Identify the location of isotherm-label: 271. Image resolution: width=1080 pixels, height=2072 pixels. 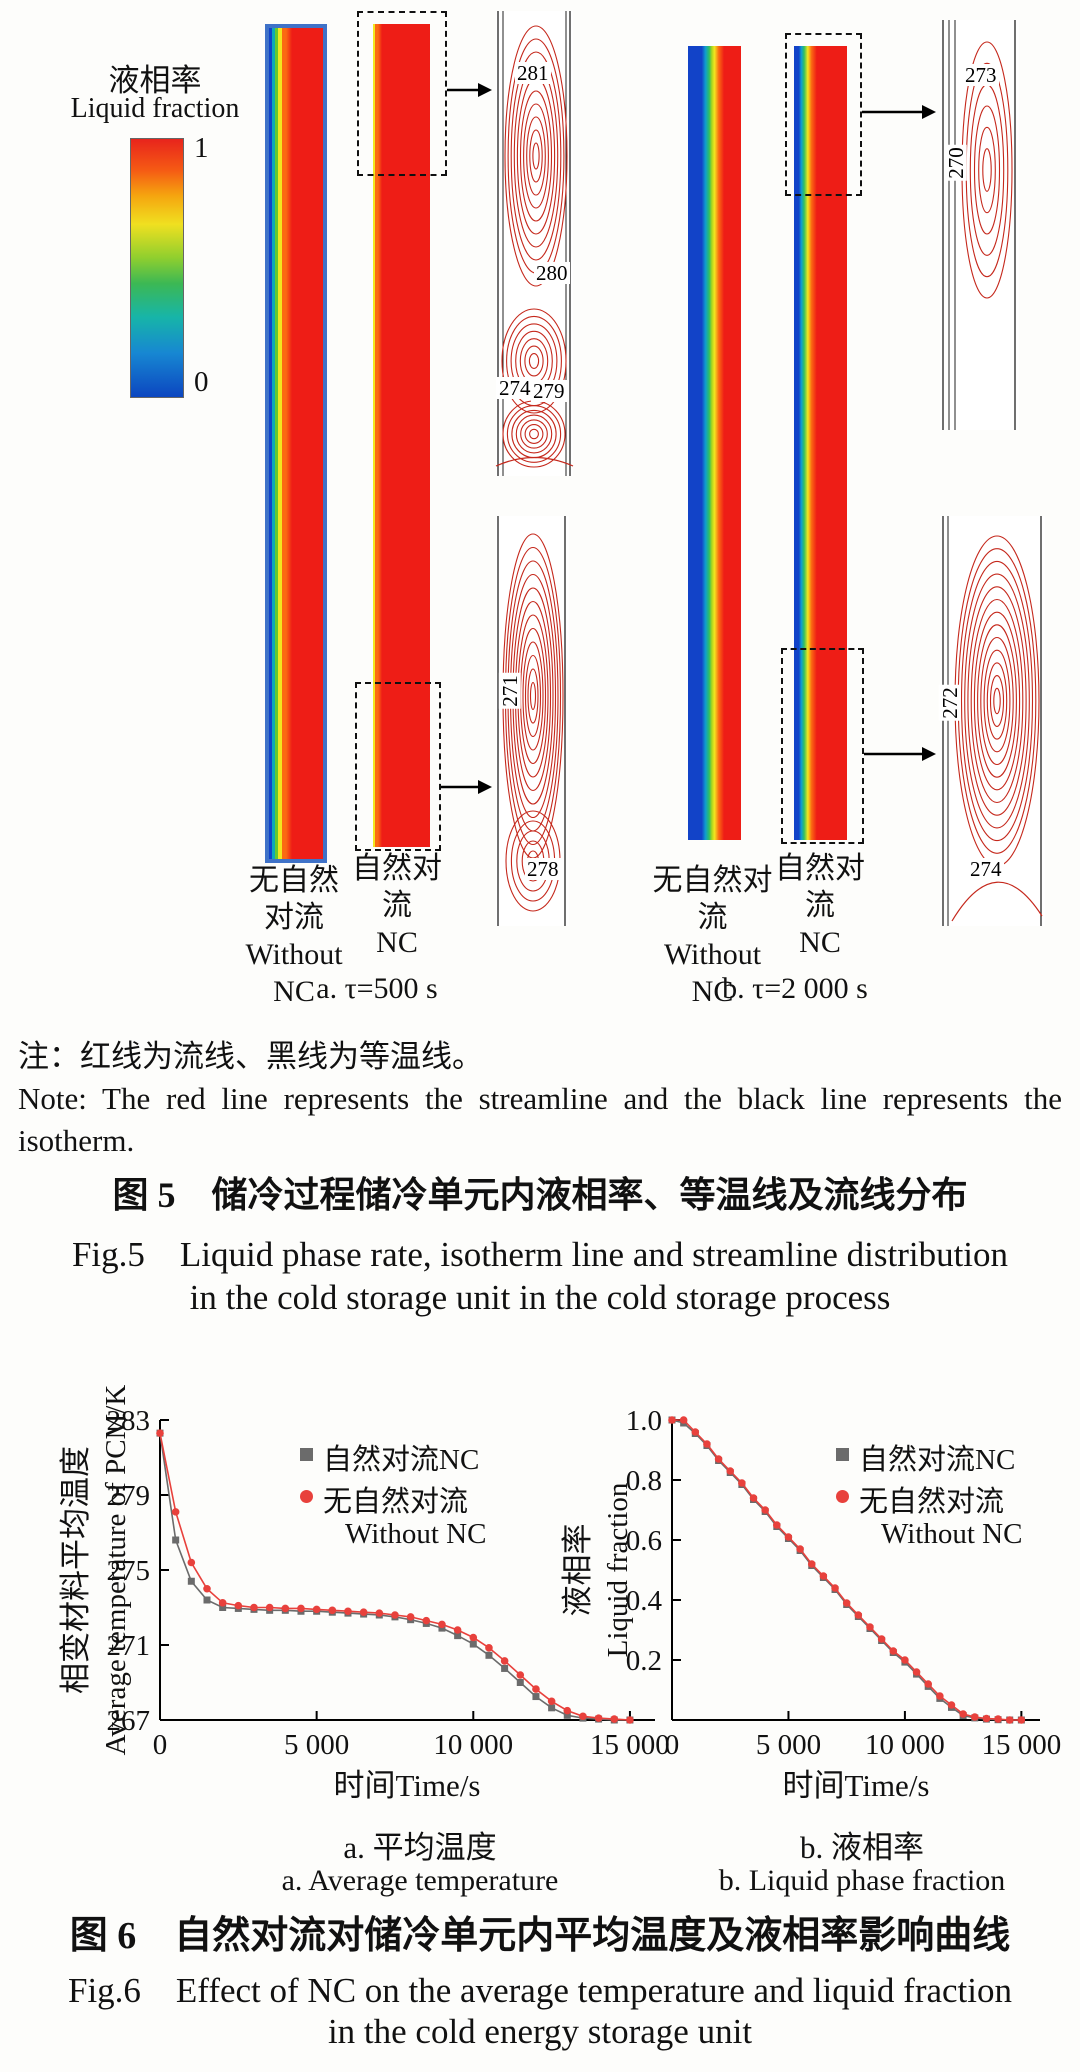
(509, 691).